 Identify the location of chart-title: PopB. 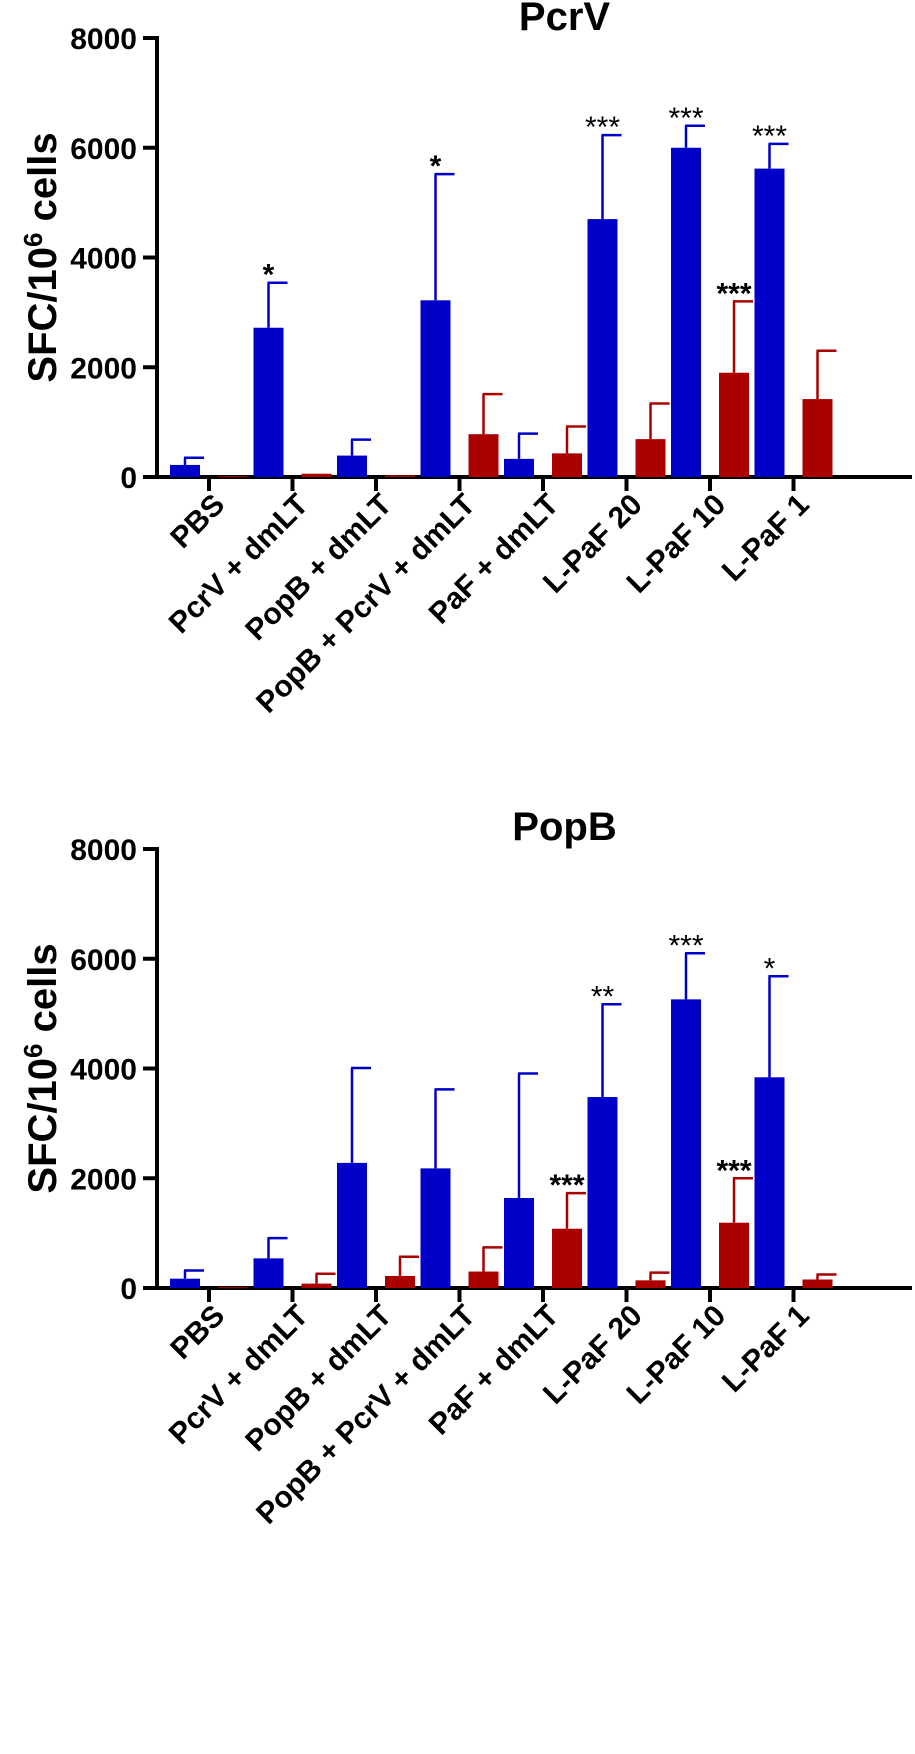
(564, 827).